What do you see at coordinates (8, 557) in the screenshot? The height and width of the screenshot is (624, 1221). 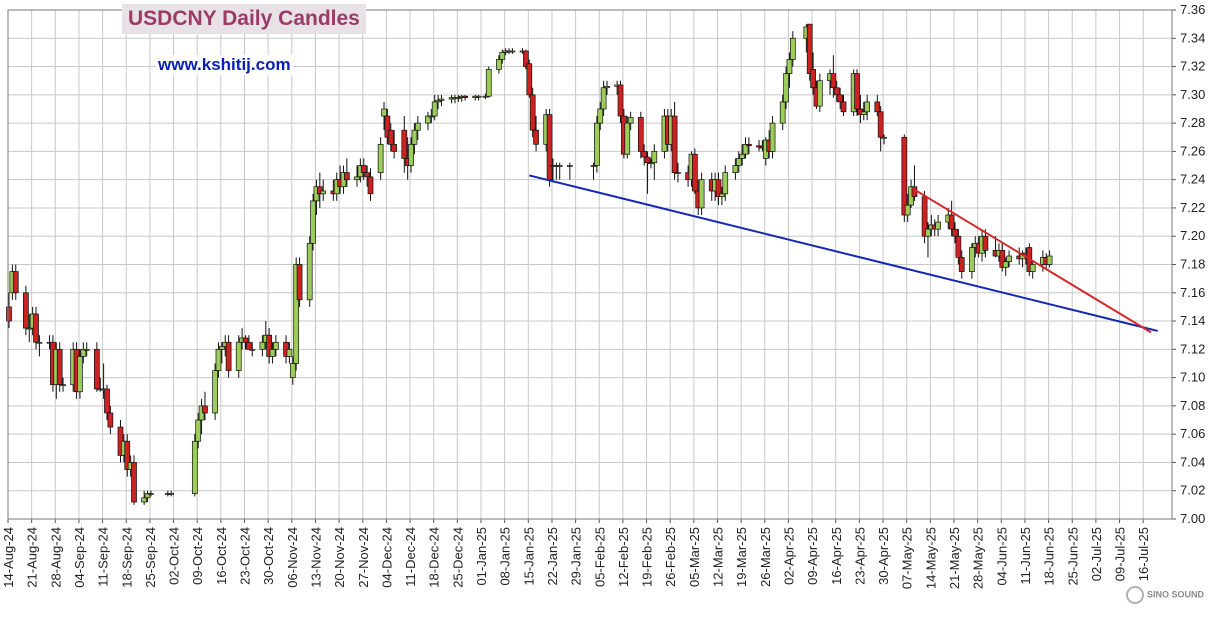 I see `x-tick-label: 14-Aug-24` at bounding box center [8, 557].